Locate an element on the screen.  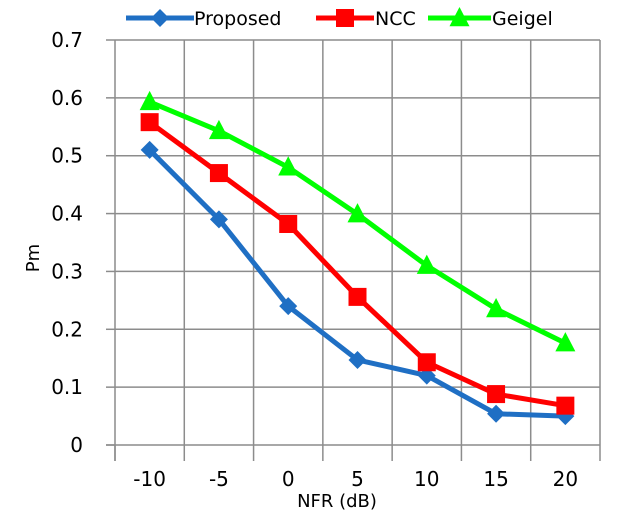
x-tick-label: 5 is located at coordinates (357, 479).